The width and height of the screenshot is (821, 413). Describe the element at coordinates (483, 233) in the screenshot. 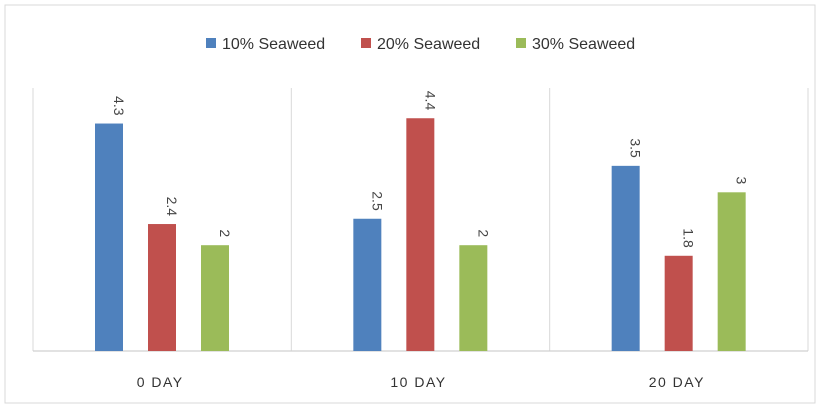

I see `data-label-30-seaweed-10-day: 2` at that location.